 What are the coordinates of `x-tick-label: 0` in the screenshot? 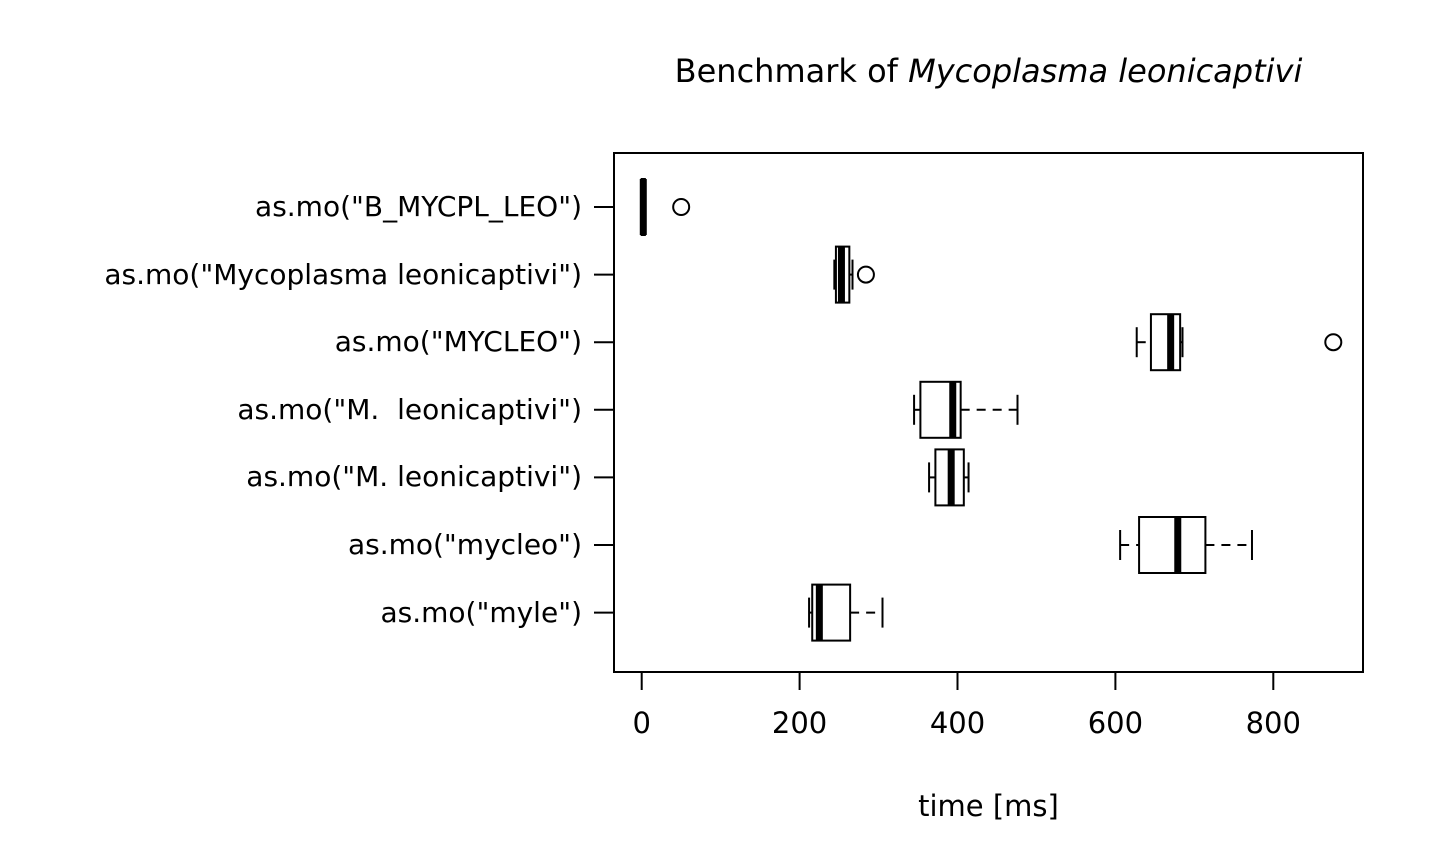 It's located at (641, 723).